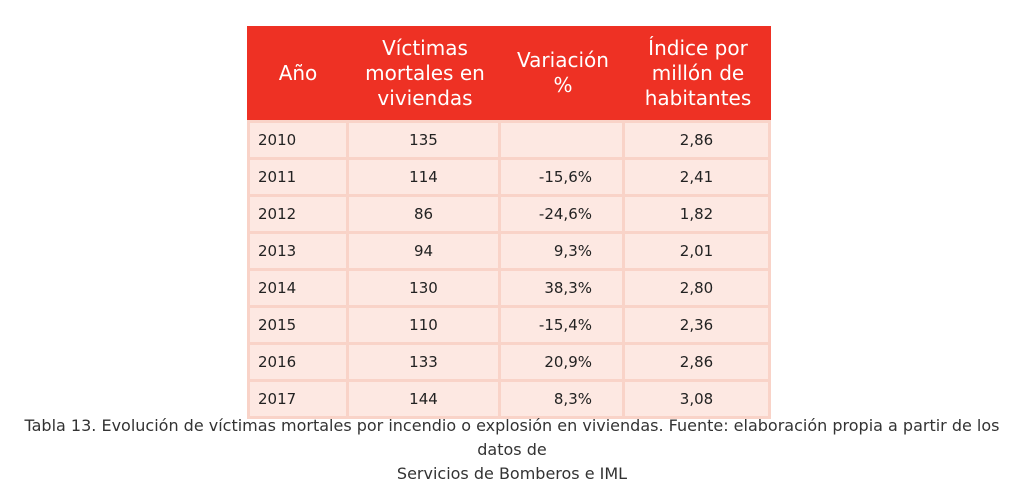  I want to click on table-row: 2015 110 -15,4% 2,36, so click(509, 326).